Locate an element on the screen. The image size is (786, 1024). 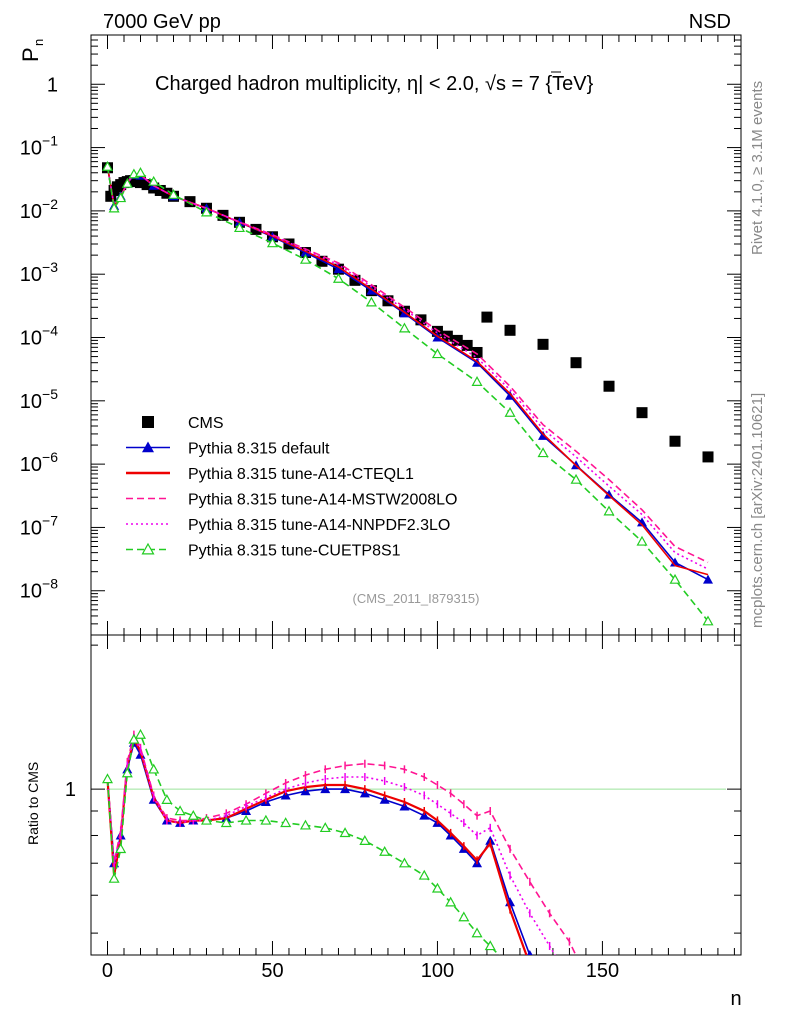
main-y-tick-label: 10⁻³ is located at coordinates (39, 272).